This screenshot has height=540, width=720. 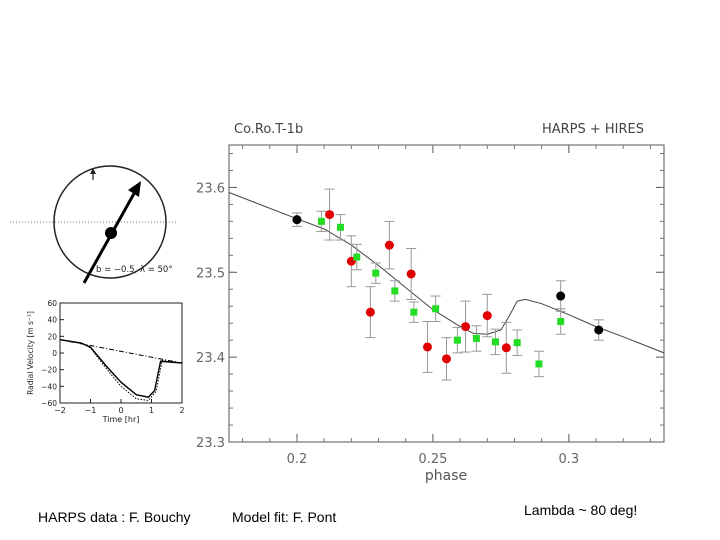 I want to click on inset-y-tick-label: 60, so click(x=52, y=303).